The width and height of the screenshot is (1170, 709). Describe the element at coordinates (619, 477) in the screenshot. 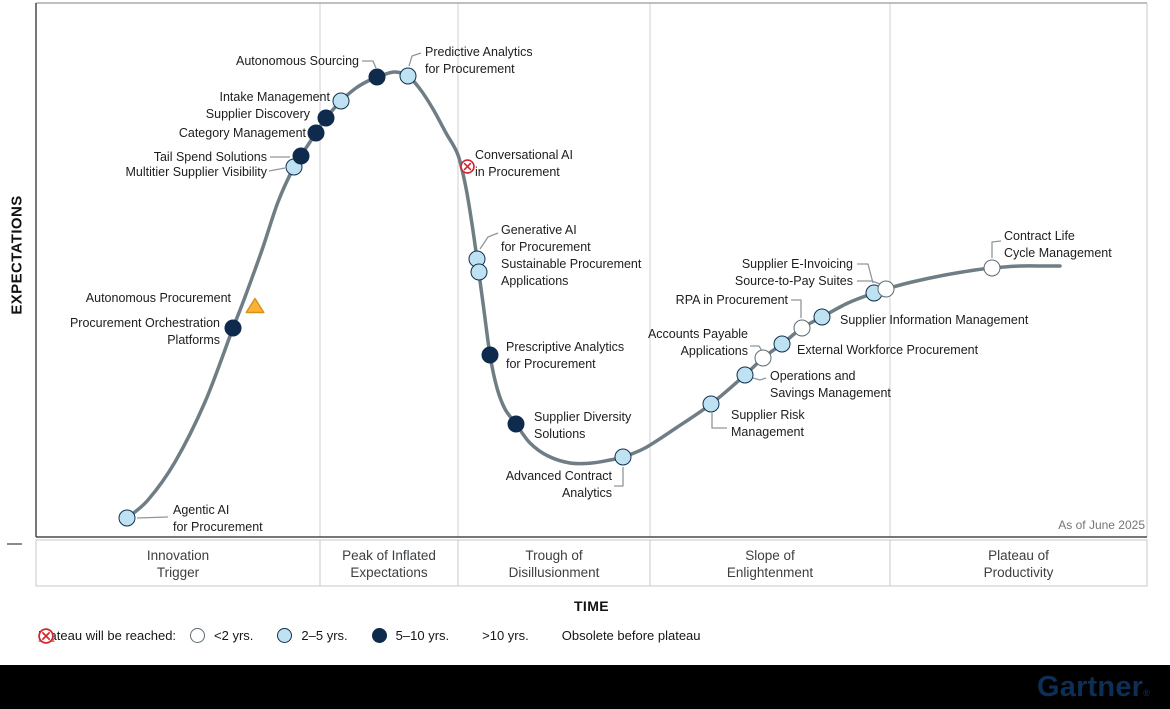

I see `connector-advanced-contract-analytics` at that location.